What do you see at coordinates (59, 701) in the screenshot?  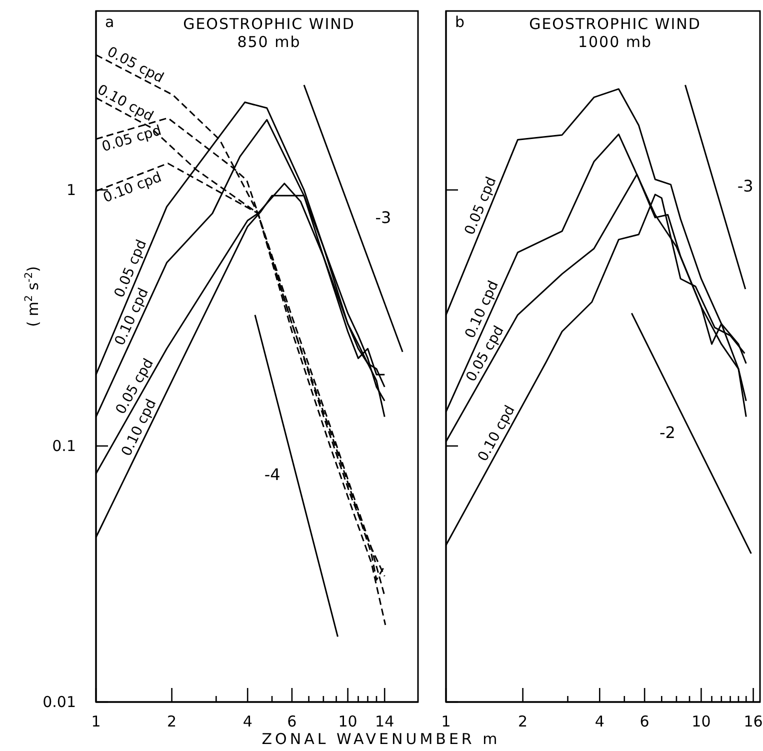 I see `y-tick-label: 0.01` at bounding box center [59, 701].